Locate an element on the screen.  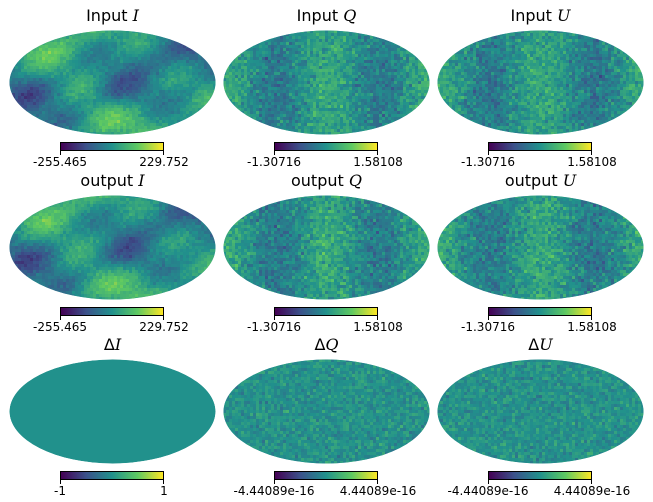
panel-input-q: Input Q -1.30716 1.58108 is located at coordinates (326, 84).